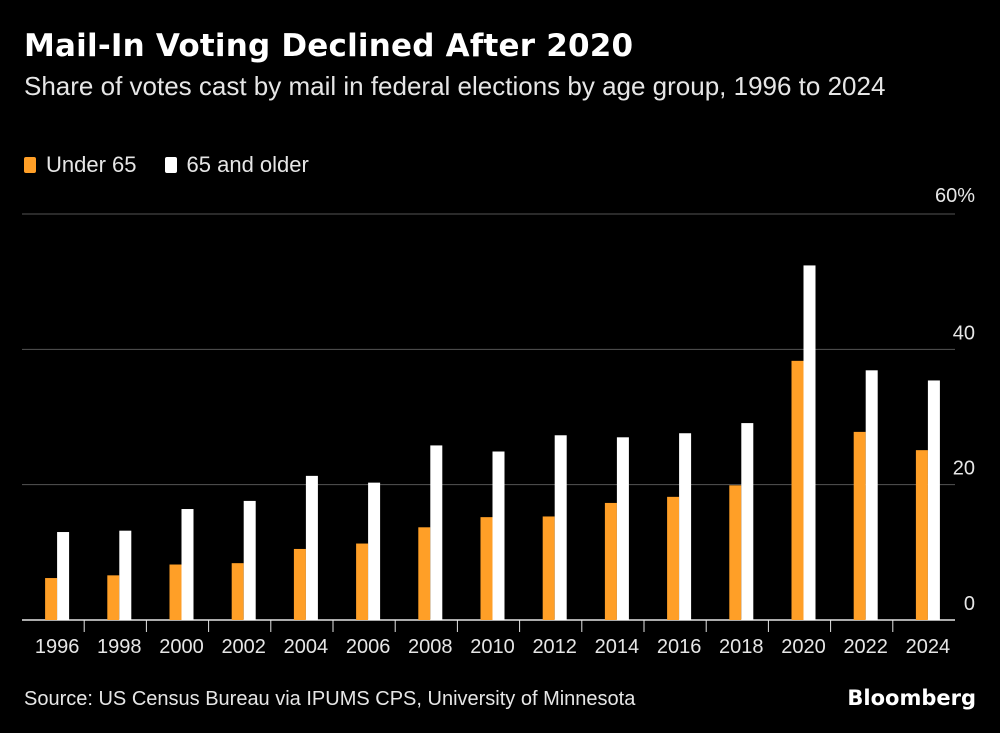 This screenshot has width=1000, height=733. Describe the element at coordinates (362, 581) in the screenshot. I see `bar-under-65-2006` at that location.